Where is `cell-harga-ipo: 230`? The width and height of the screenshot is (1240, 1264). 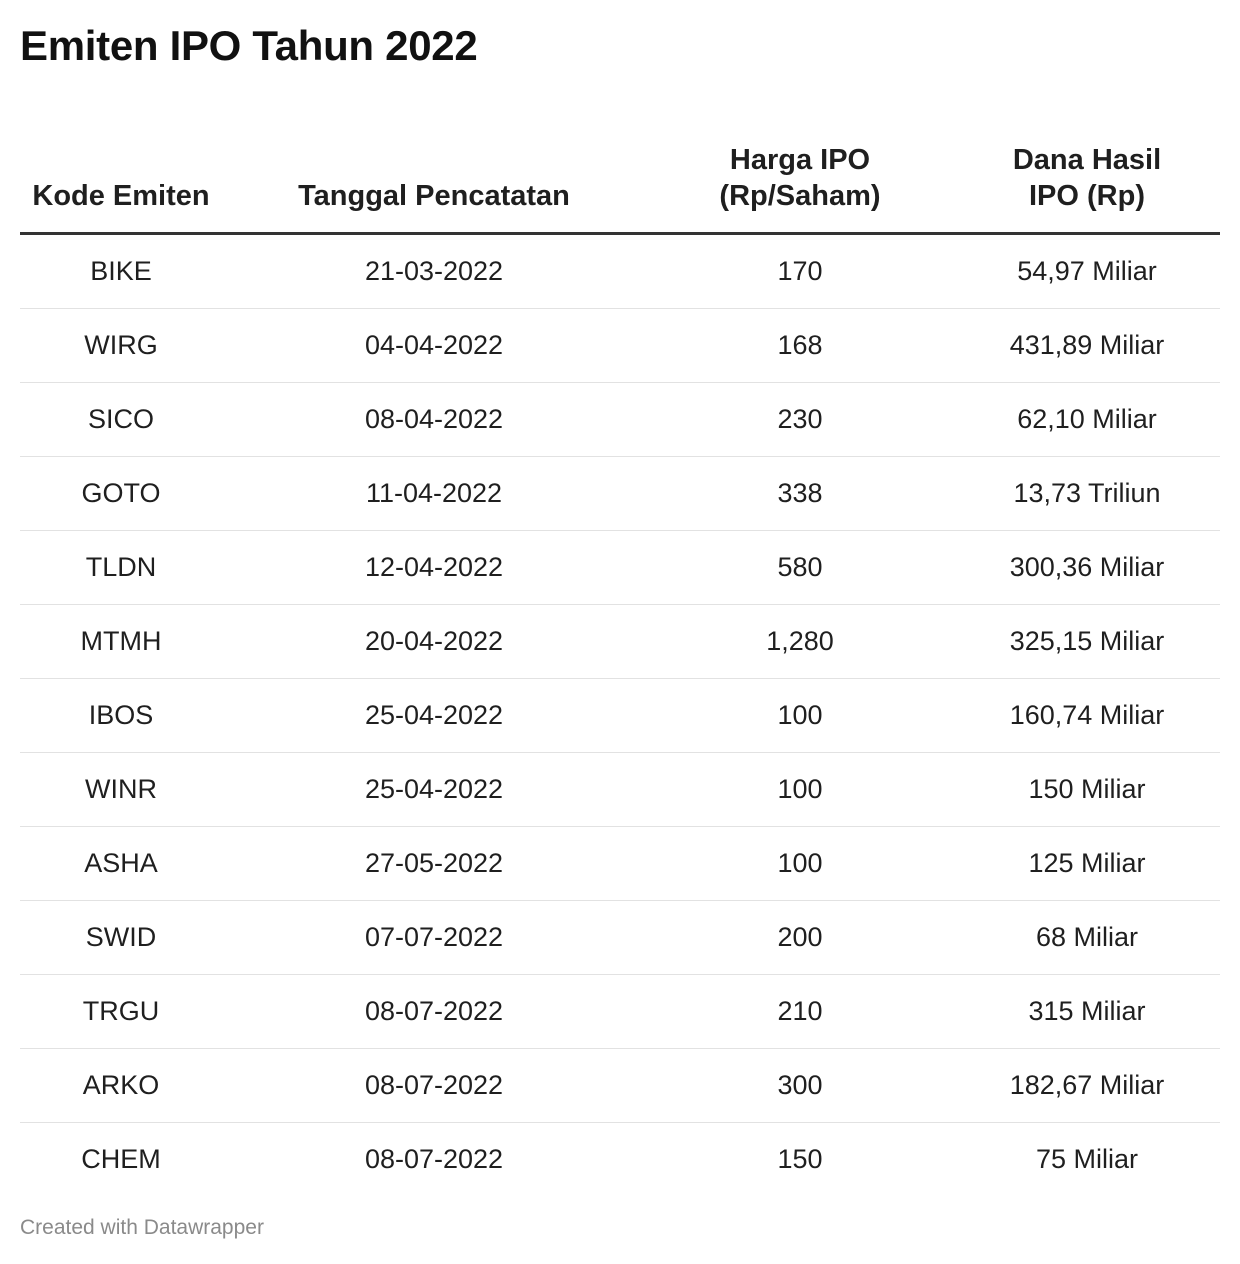
cell-harga-ipo: 230 is located at coordinates (800, 419).